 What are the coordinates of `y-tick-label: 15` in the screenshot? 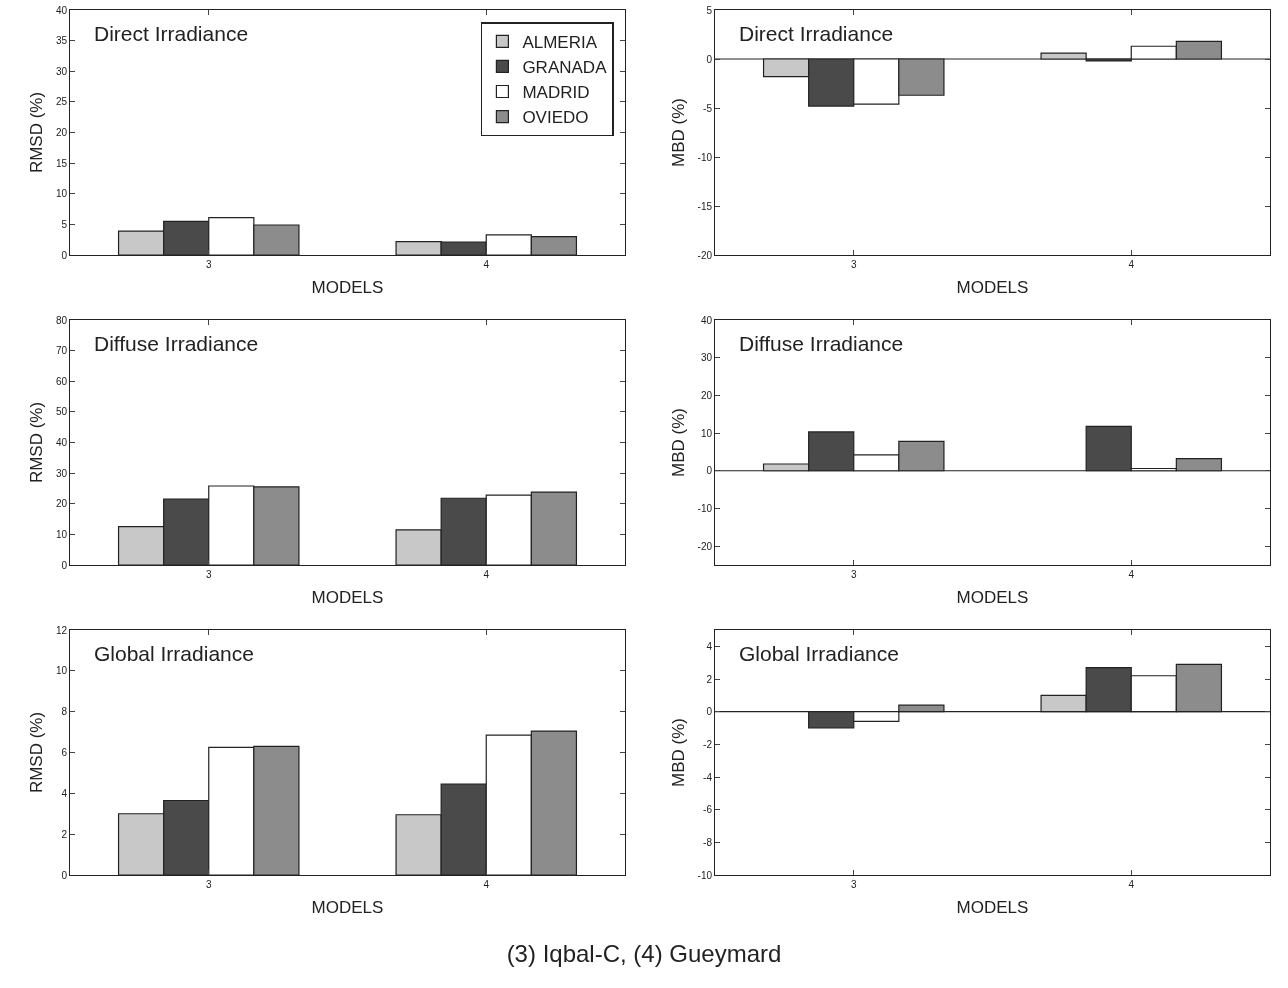 It's located at (61, 163).